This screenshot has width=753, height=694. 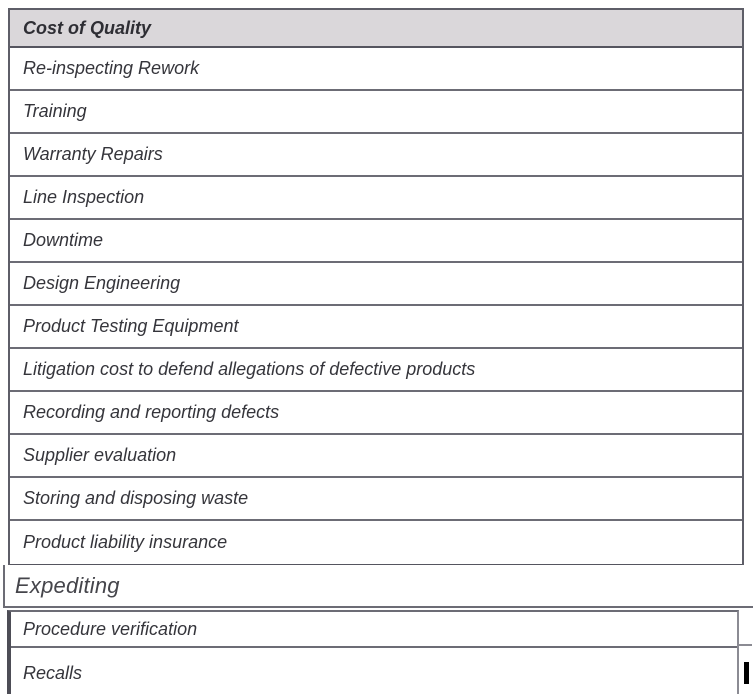 What do you see at coordinates (376, 155) in the screenshot?
I see `table-row-warranty-repairs: Warranty Repairs` at bounding box center [376, 155].